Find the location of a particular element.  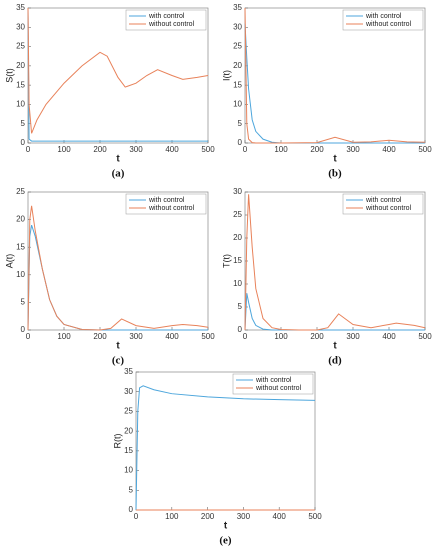

caption: (b) is located at coordinates (335, 174).